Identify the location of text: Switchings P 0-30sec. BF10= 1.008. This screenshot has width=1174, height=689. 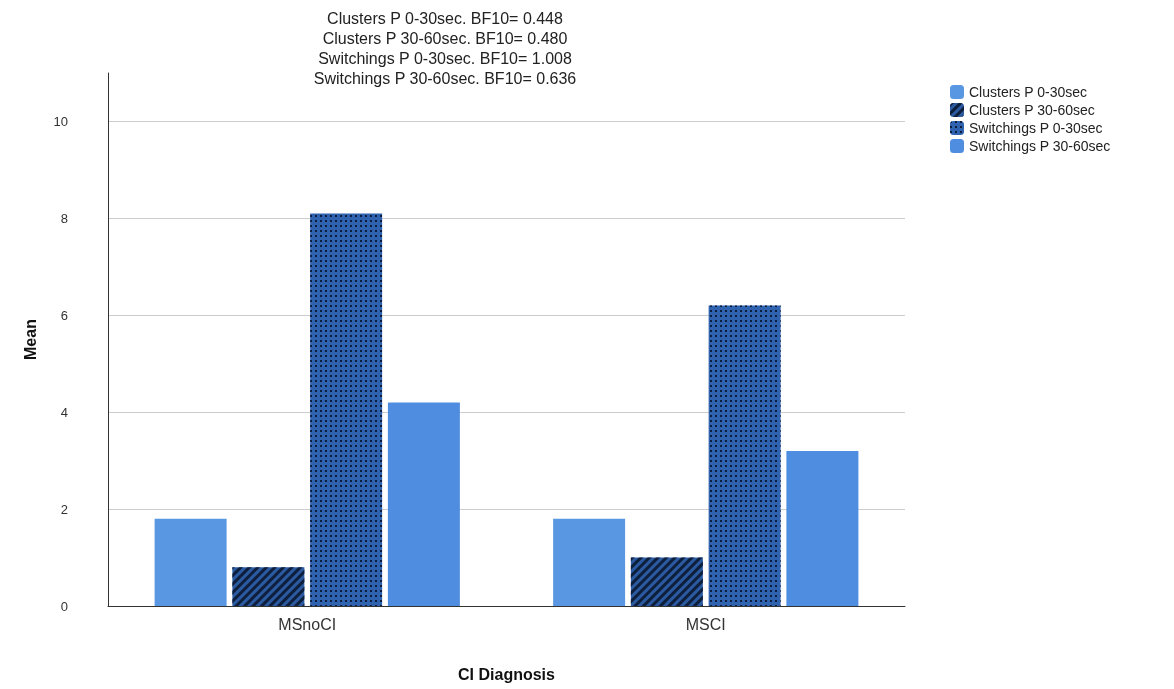
(445, 58).